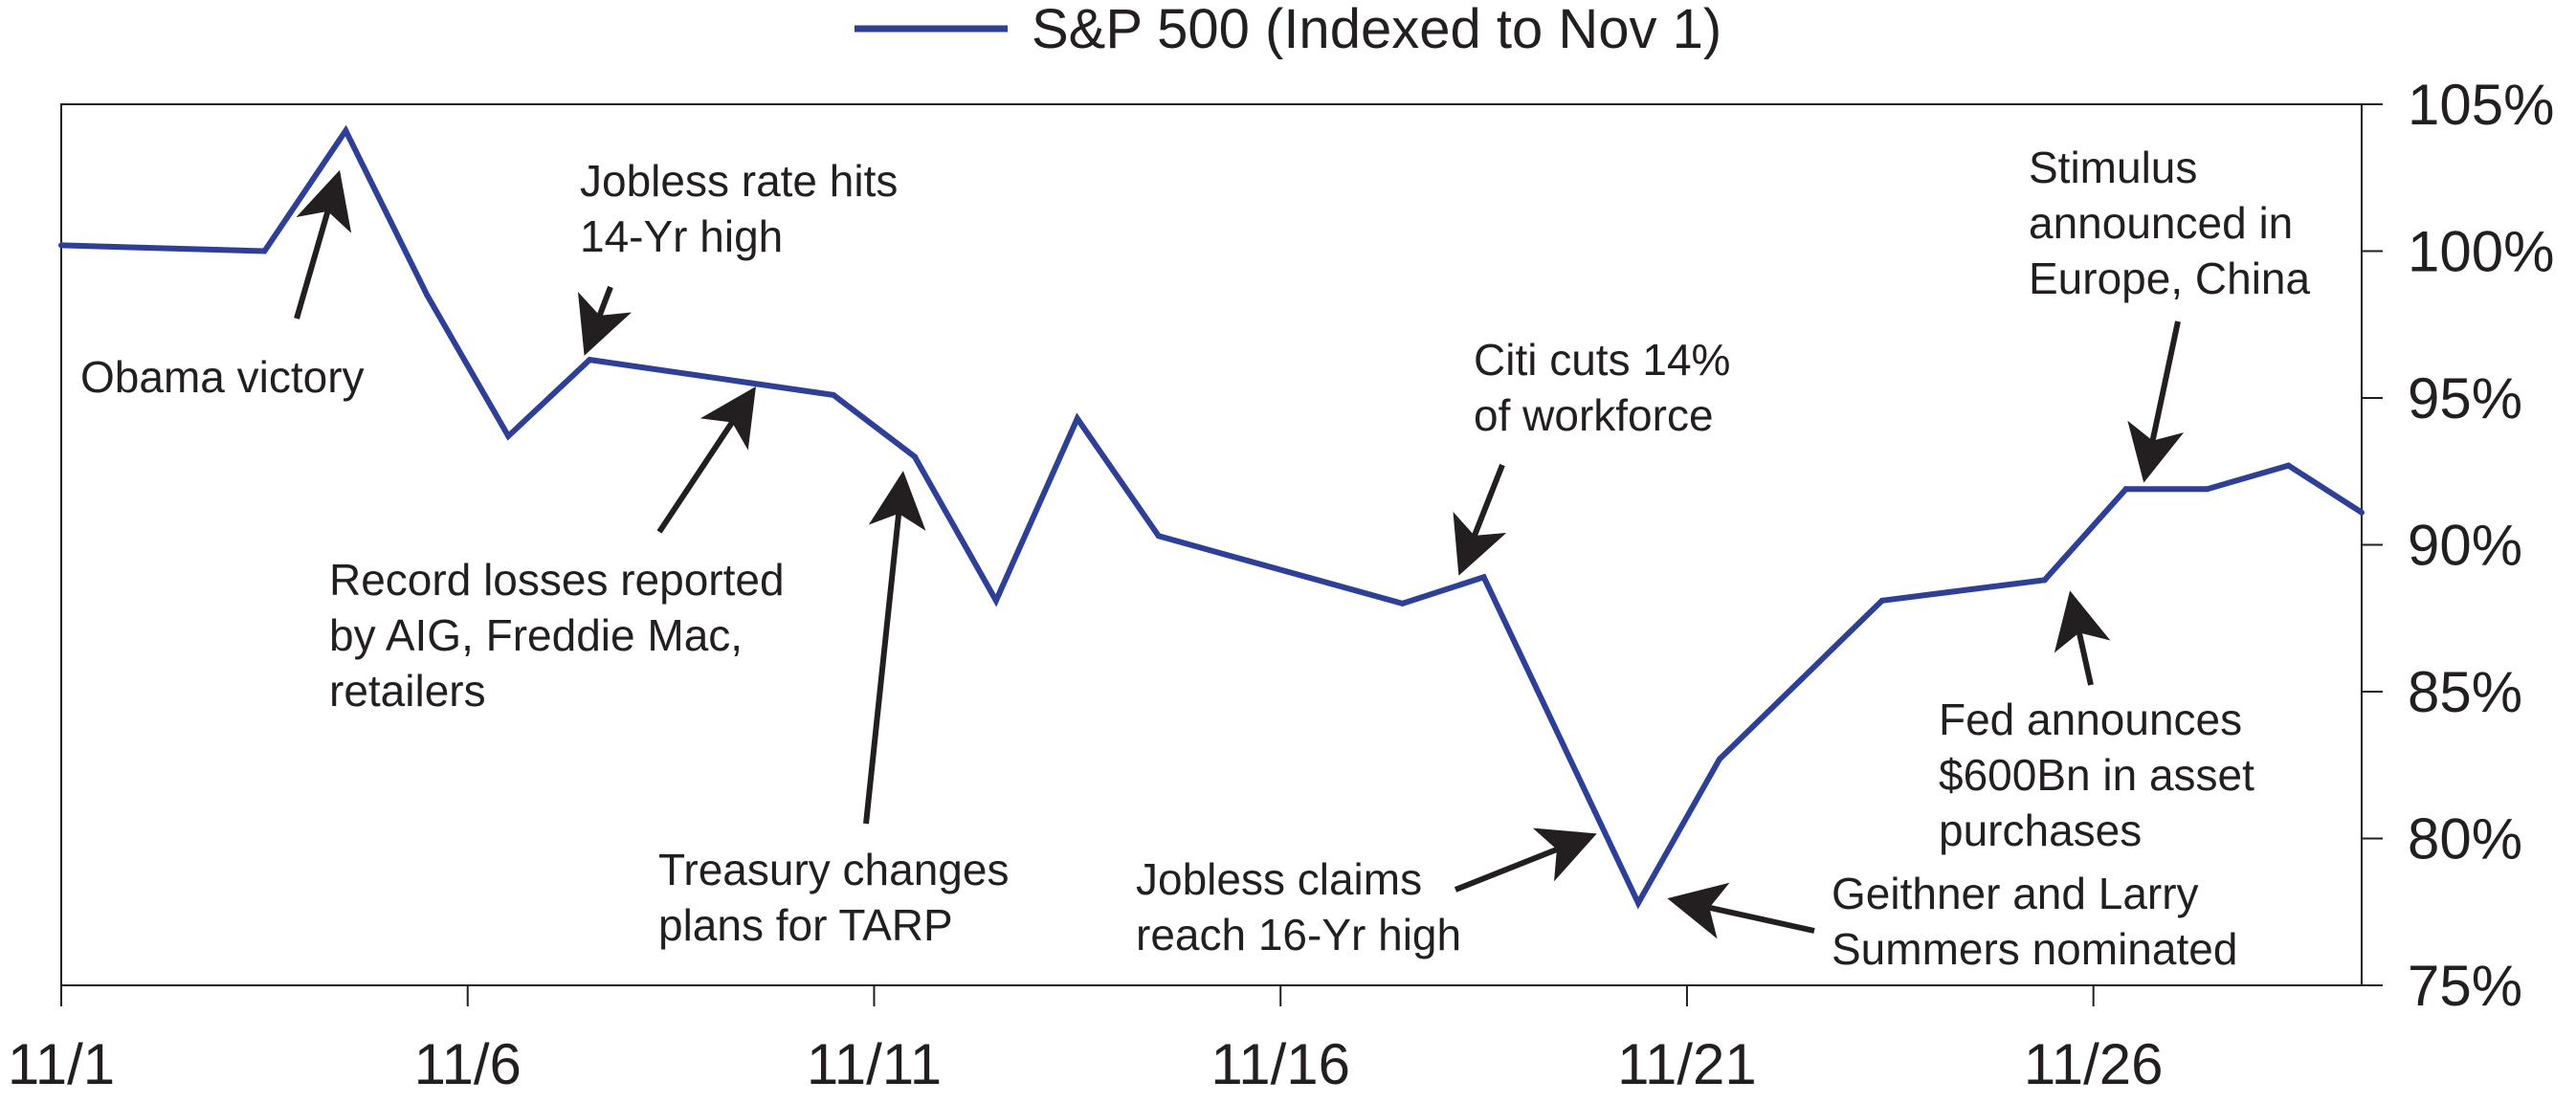  I want to click on y-tick-label: 85%, so click(2465, 692).